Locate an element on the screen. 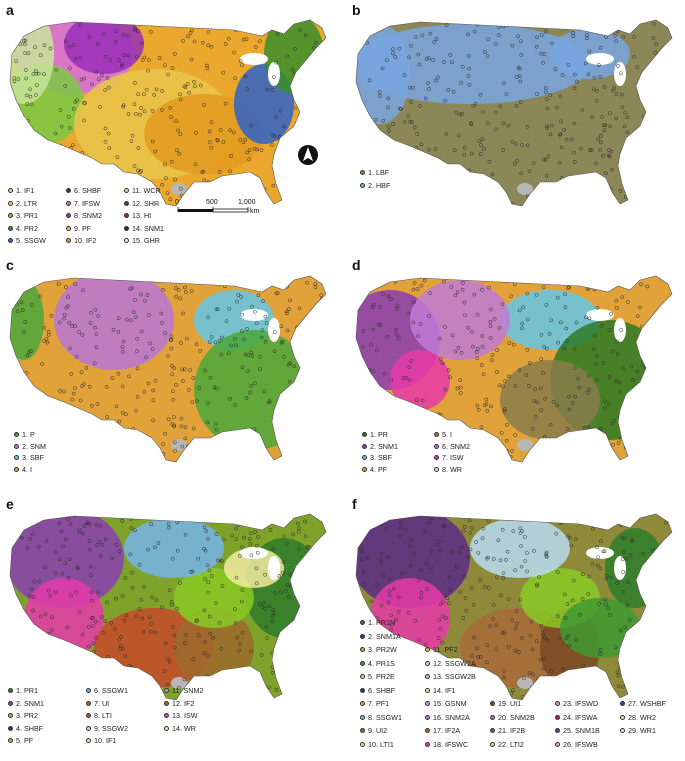 This screenshot has width=685, height=761. legend-item: 20. SNM2B is located at coordinates (512, 717).